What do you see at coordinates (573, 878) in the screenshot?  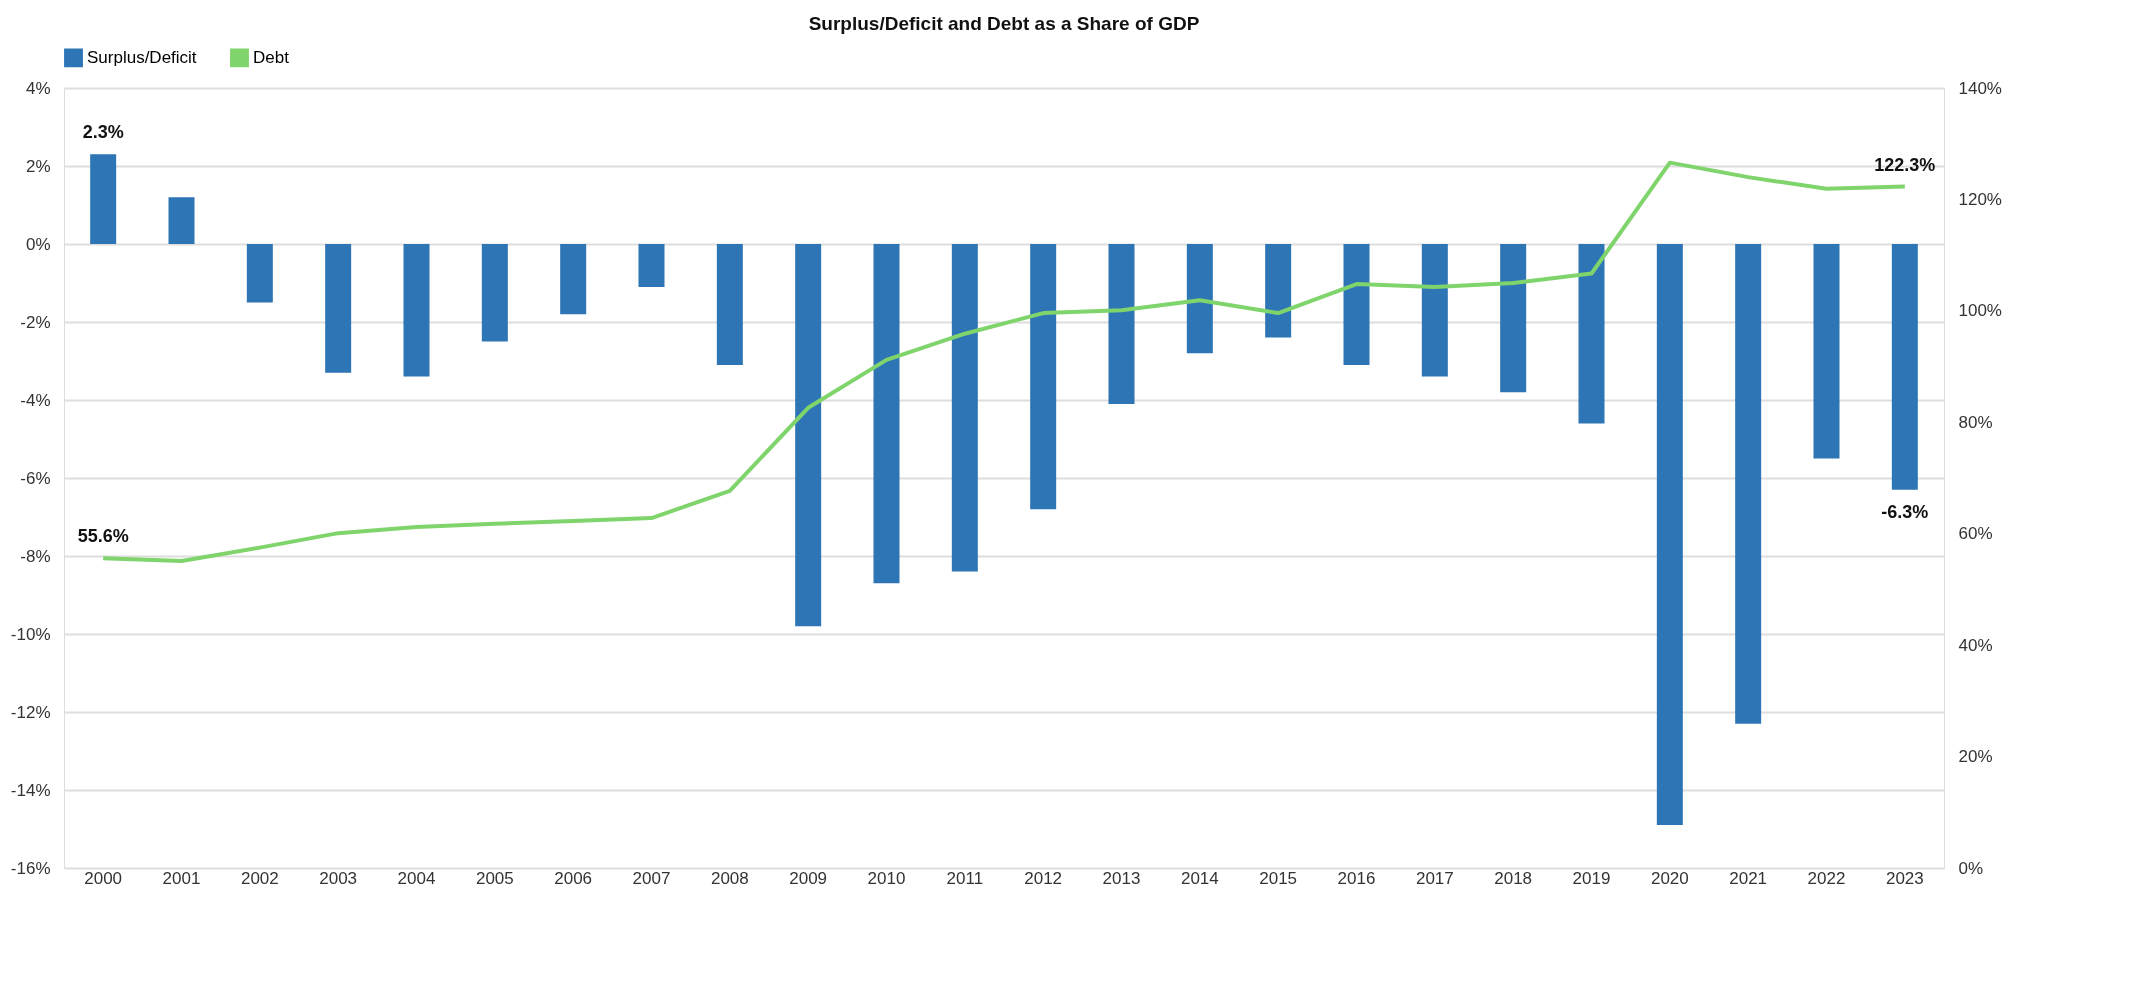 I see `x-tick-label: 2006` at bounding box center [573, 878].